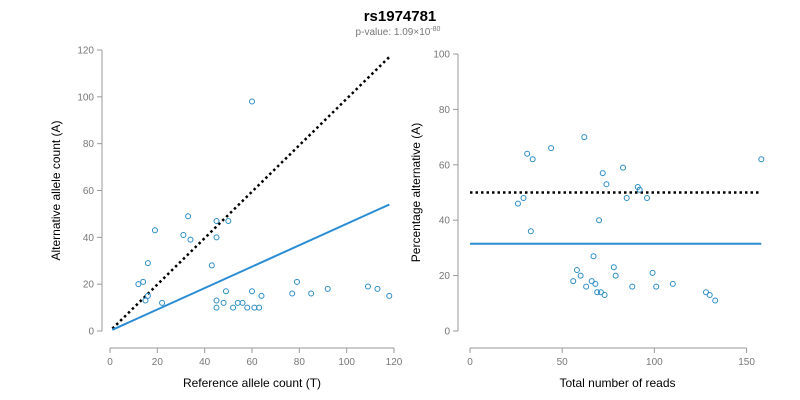 This screenshot has height=400, width=800. What do you see at coordinates (394, 362) in the screenshot?
I see `x-tick-label: 120` at bounding box center [394, 362].